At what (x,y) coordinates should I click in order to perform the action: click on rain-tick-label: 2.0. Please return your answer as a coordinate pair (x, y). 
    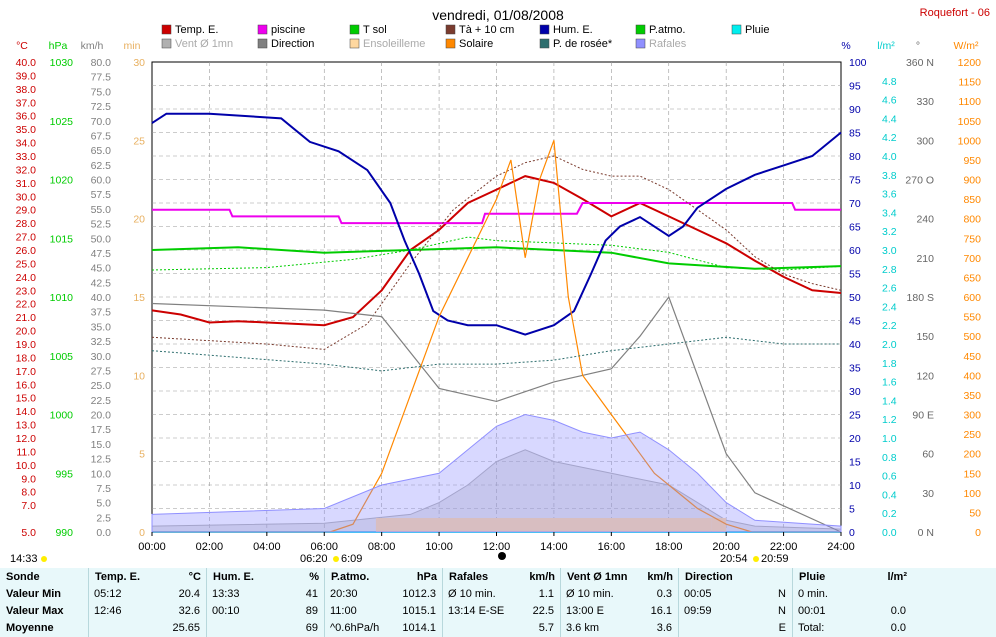
    Looking at the image, I should click on (889, 345).